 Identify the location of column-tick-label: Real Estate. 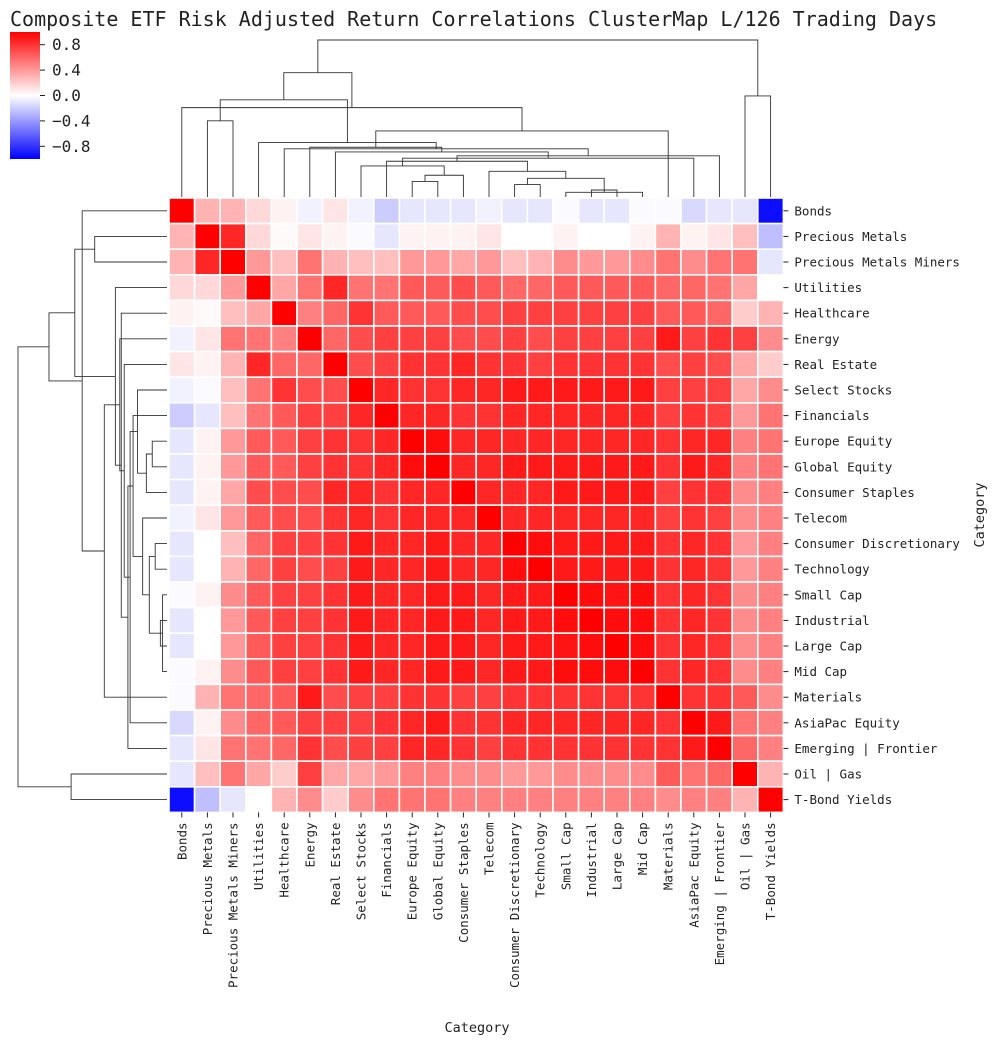
(335, 863).